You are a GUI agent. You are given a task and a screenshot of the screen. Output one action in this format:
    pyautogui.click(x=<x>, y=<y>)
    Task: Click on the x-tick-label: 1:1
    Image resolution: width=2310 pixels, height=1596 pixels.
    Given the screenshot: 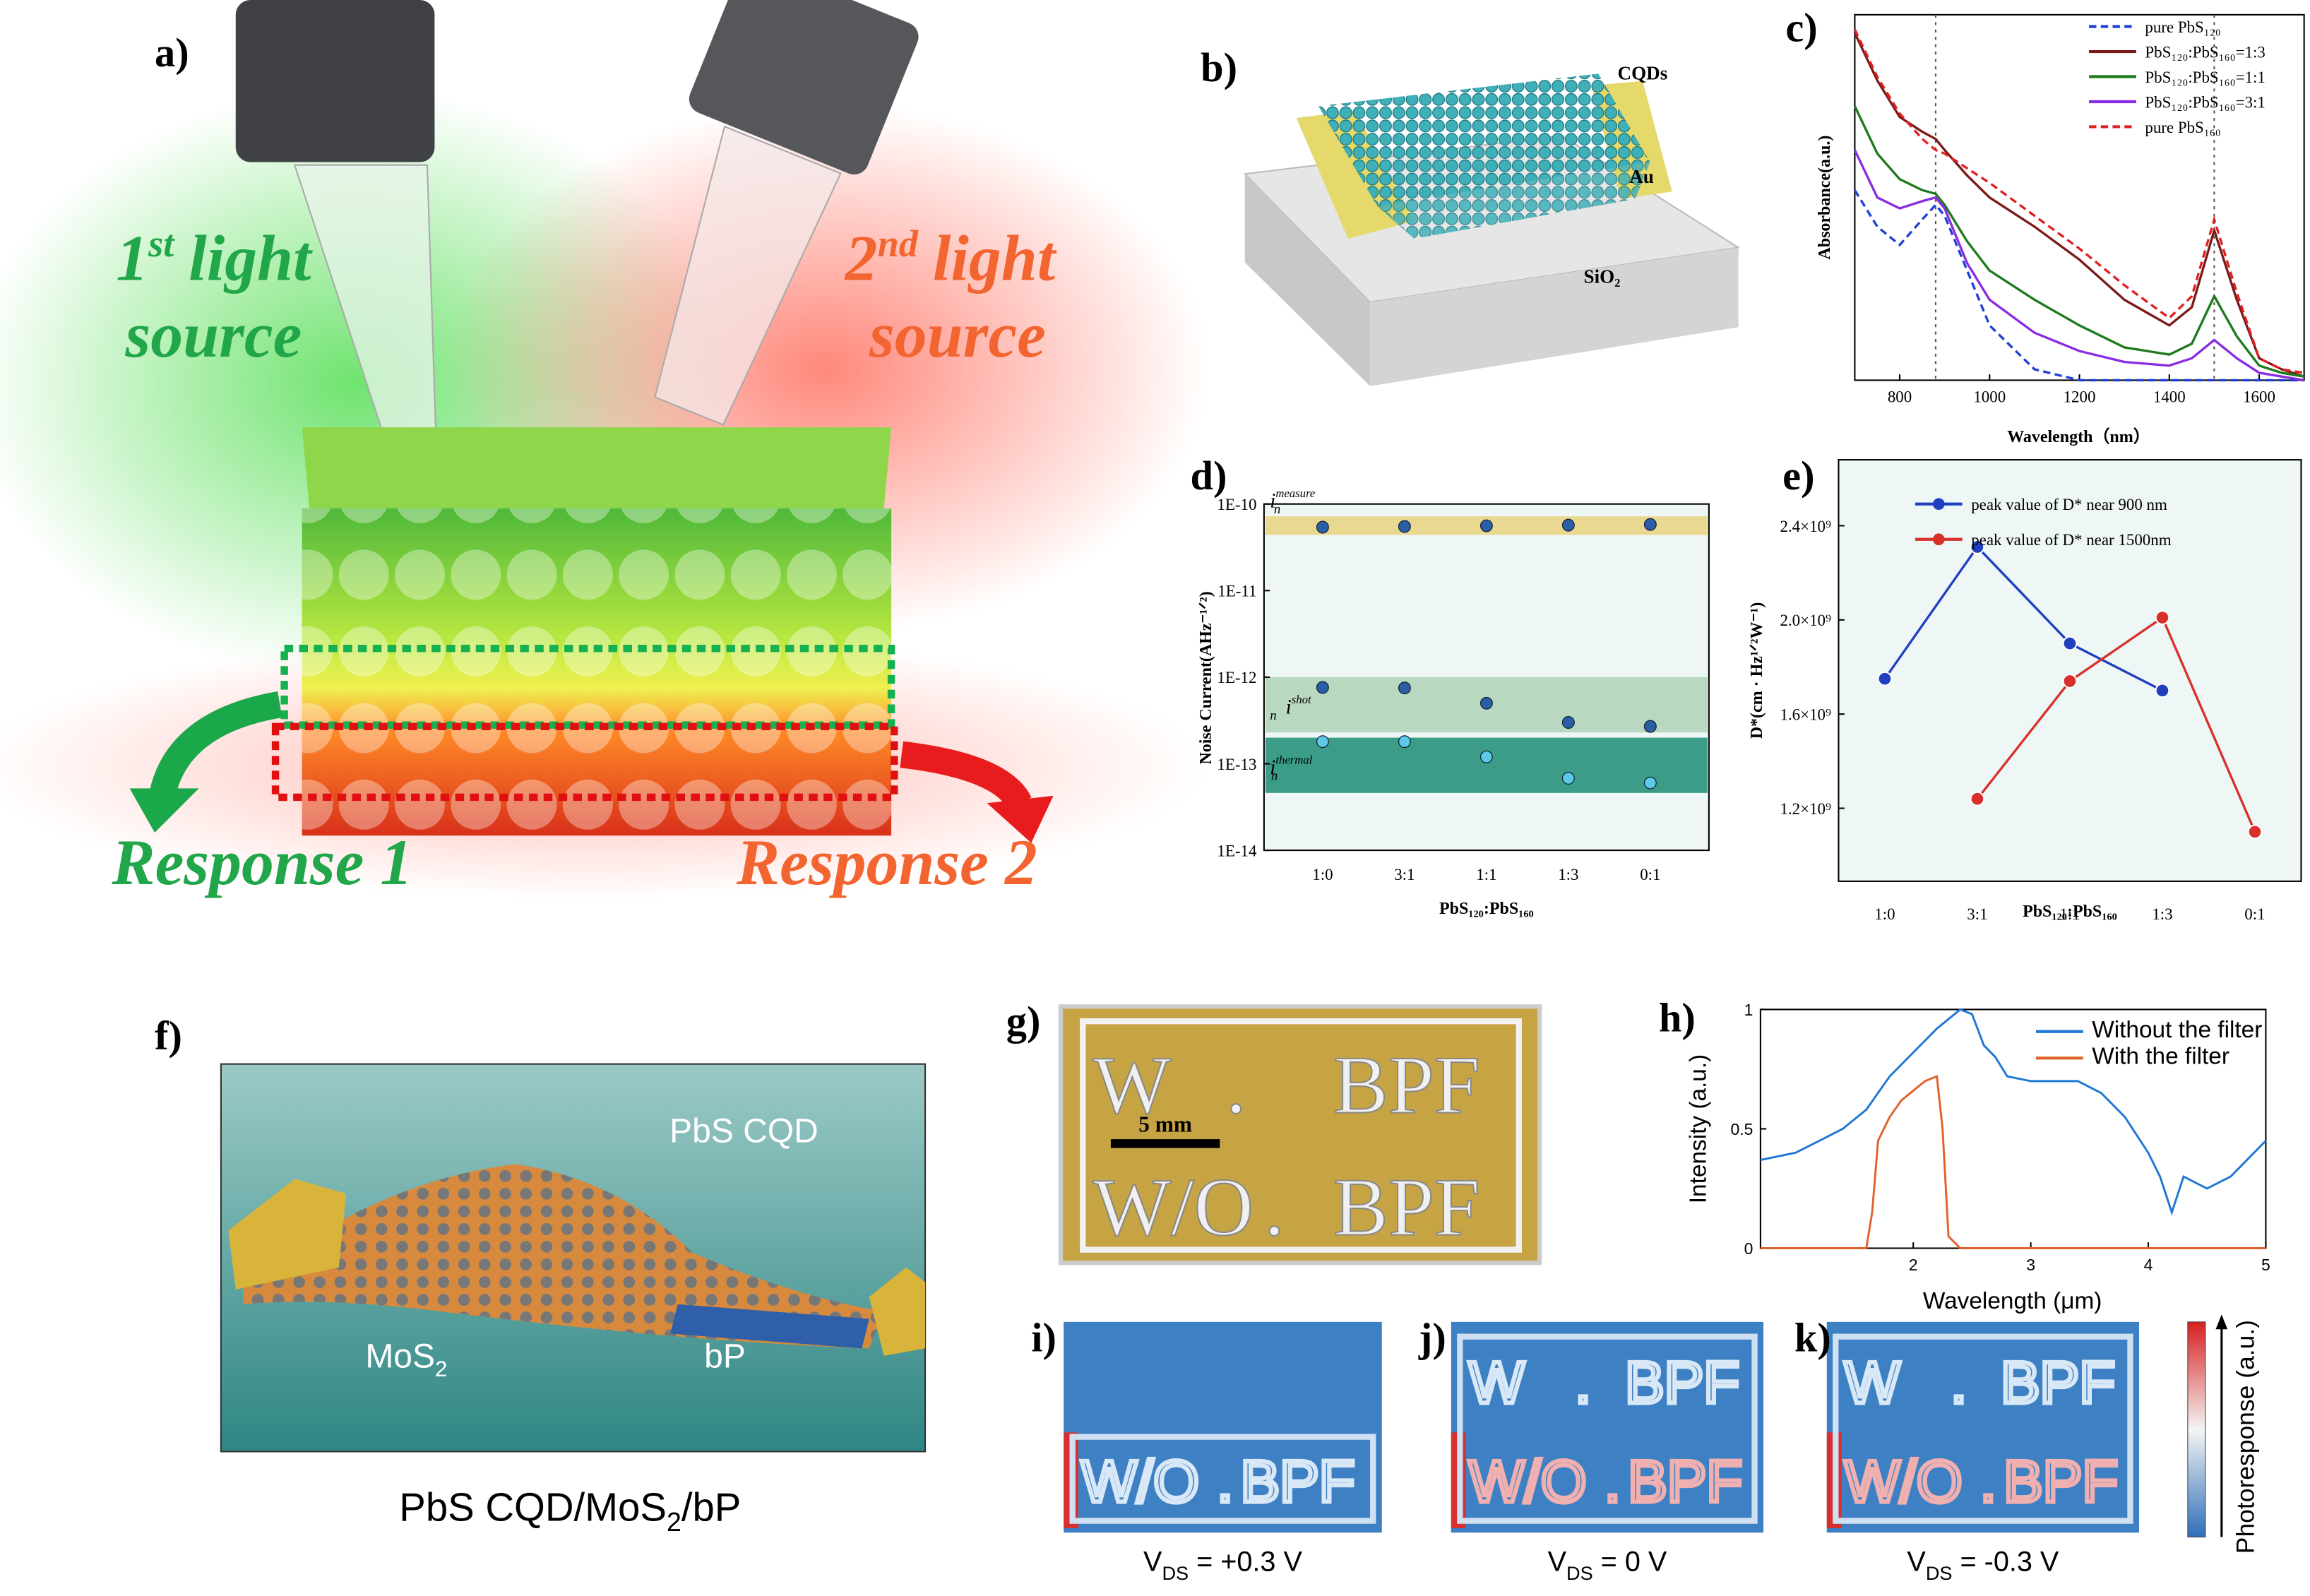 What is the action you would take?
    pyautogui.click(x=1486, y=874)
    